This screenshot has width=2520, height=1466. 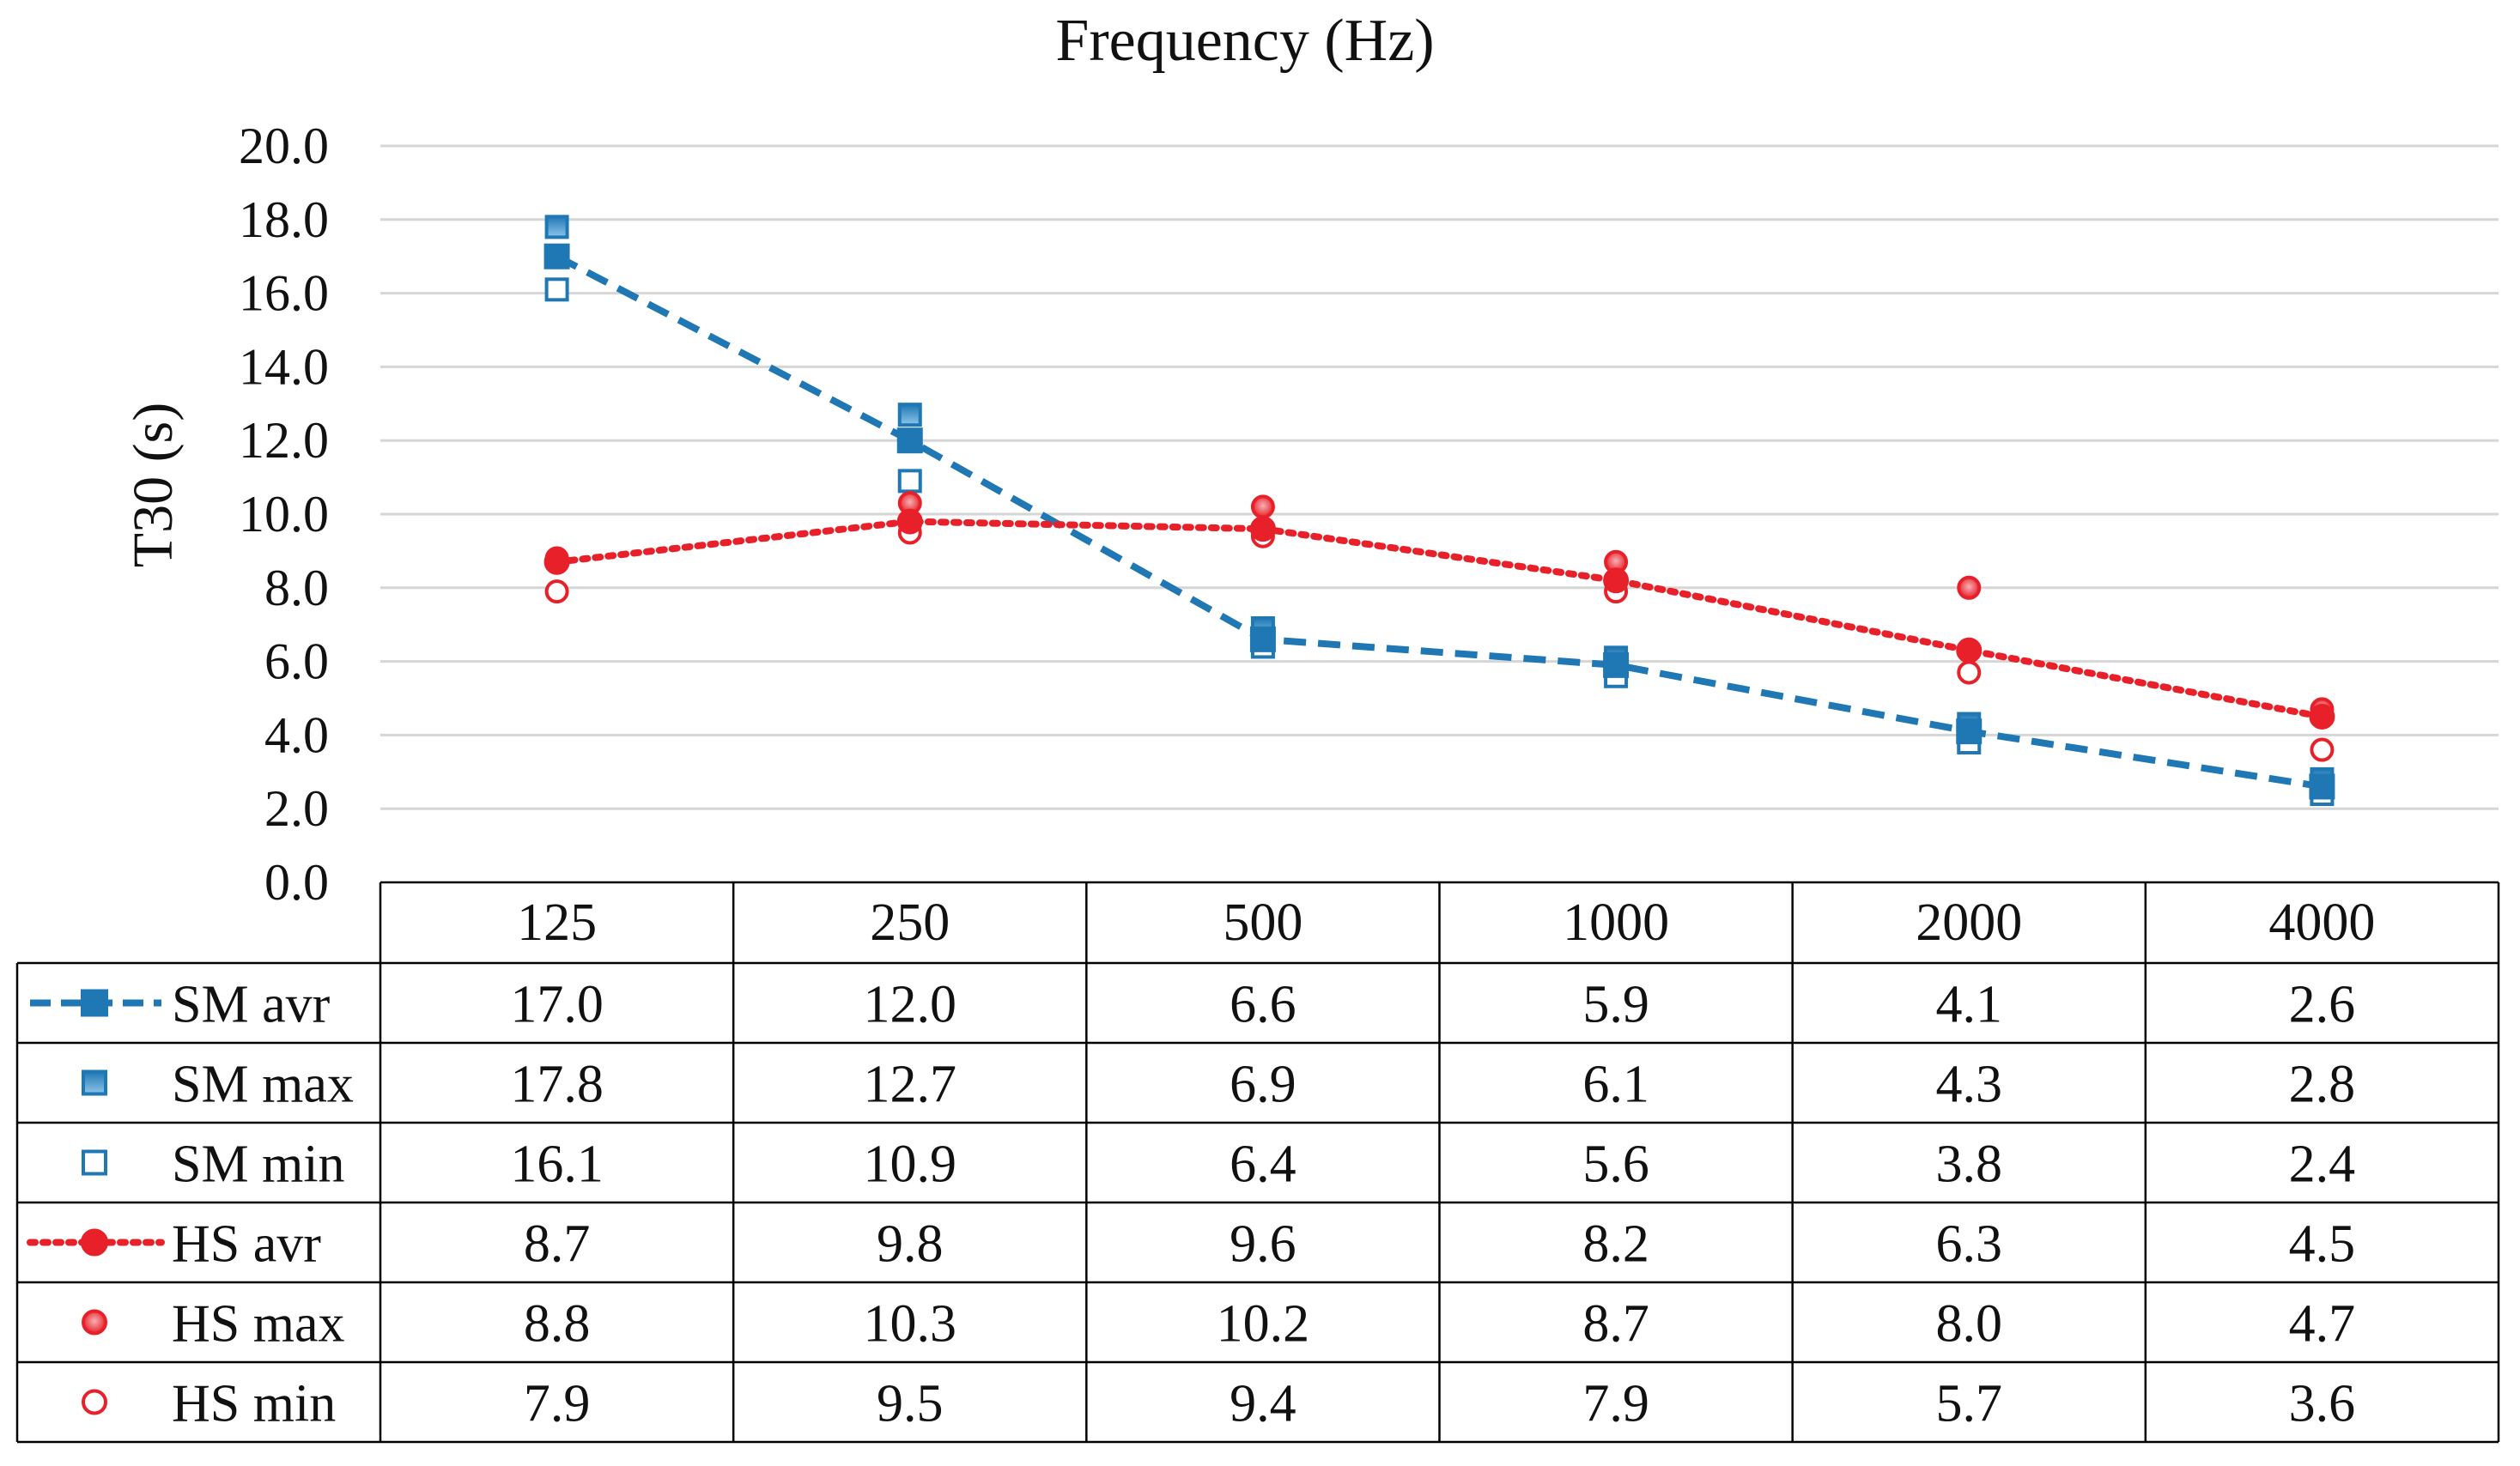 I want to click on sm-avr-value-500: 6.6, so click(x=1263, y=1005).